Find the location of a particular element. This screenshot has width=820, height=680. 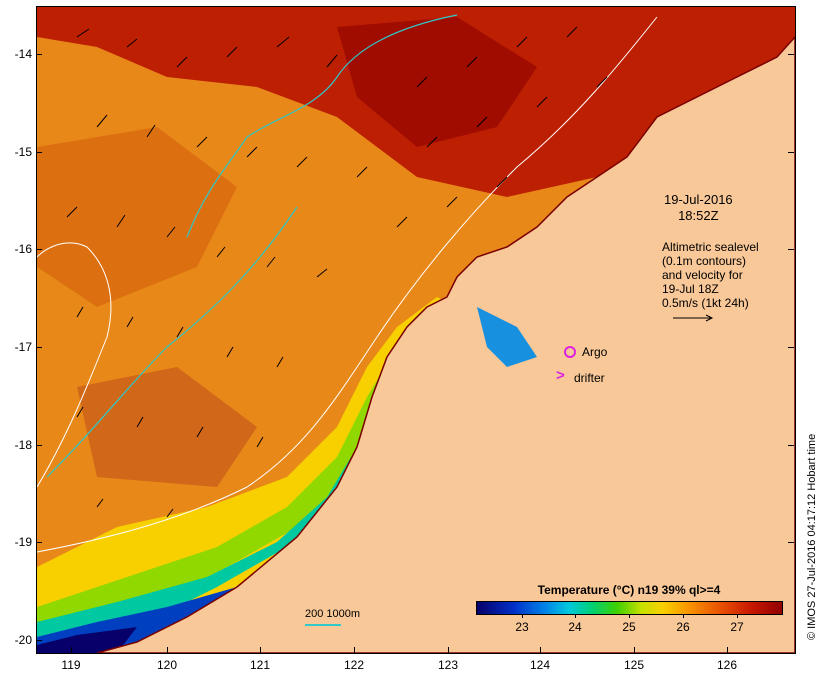

drifter-chevron-icon: > is located at coordinates (560, 375).